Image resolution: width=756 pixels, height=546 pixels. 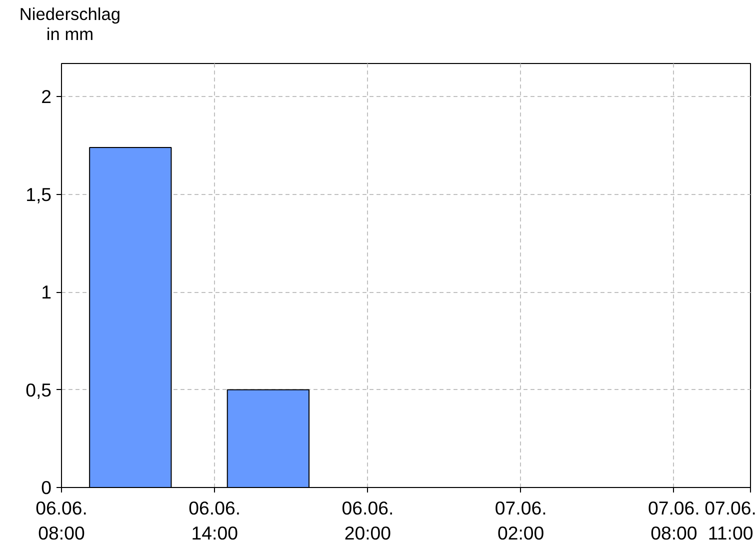 I want to click on x-tick-label: 07.06. 11:00, so click(x=730, y=521).